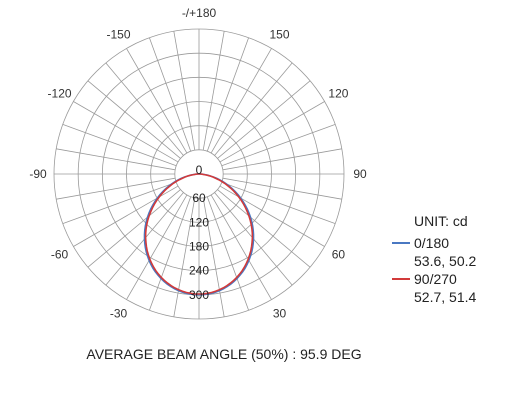  I want to click on legend-item-0: 0/180, so click(434, 243).